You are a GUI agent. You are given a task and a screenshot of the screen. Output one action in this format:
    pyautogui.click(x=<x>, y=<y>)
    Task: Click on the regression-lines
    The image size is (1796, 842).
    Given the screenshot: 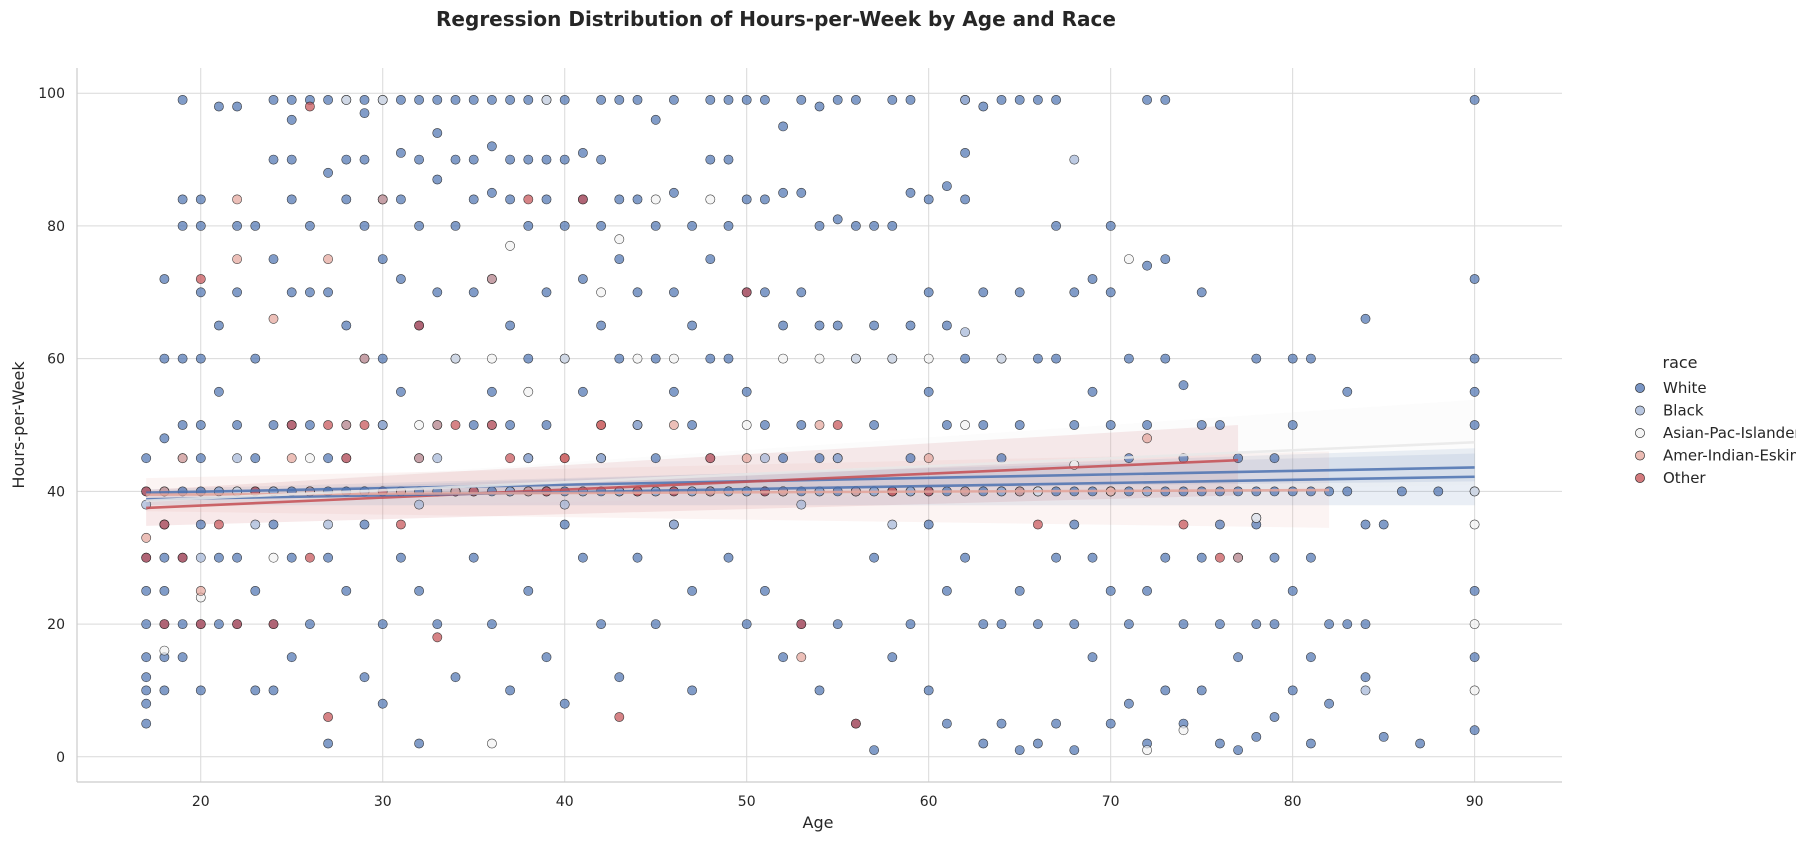 What is the action you would take?
    pyautogui.click(x=810, y=475)
    